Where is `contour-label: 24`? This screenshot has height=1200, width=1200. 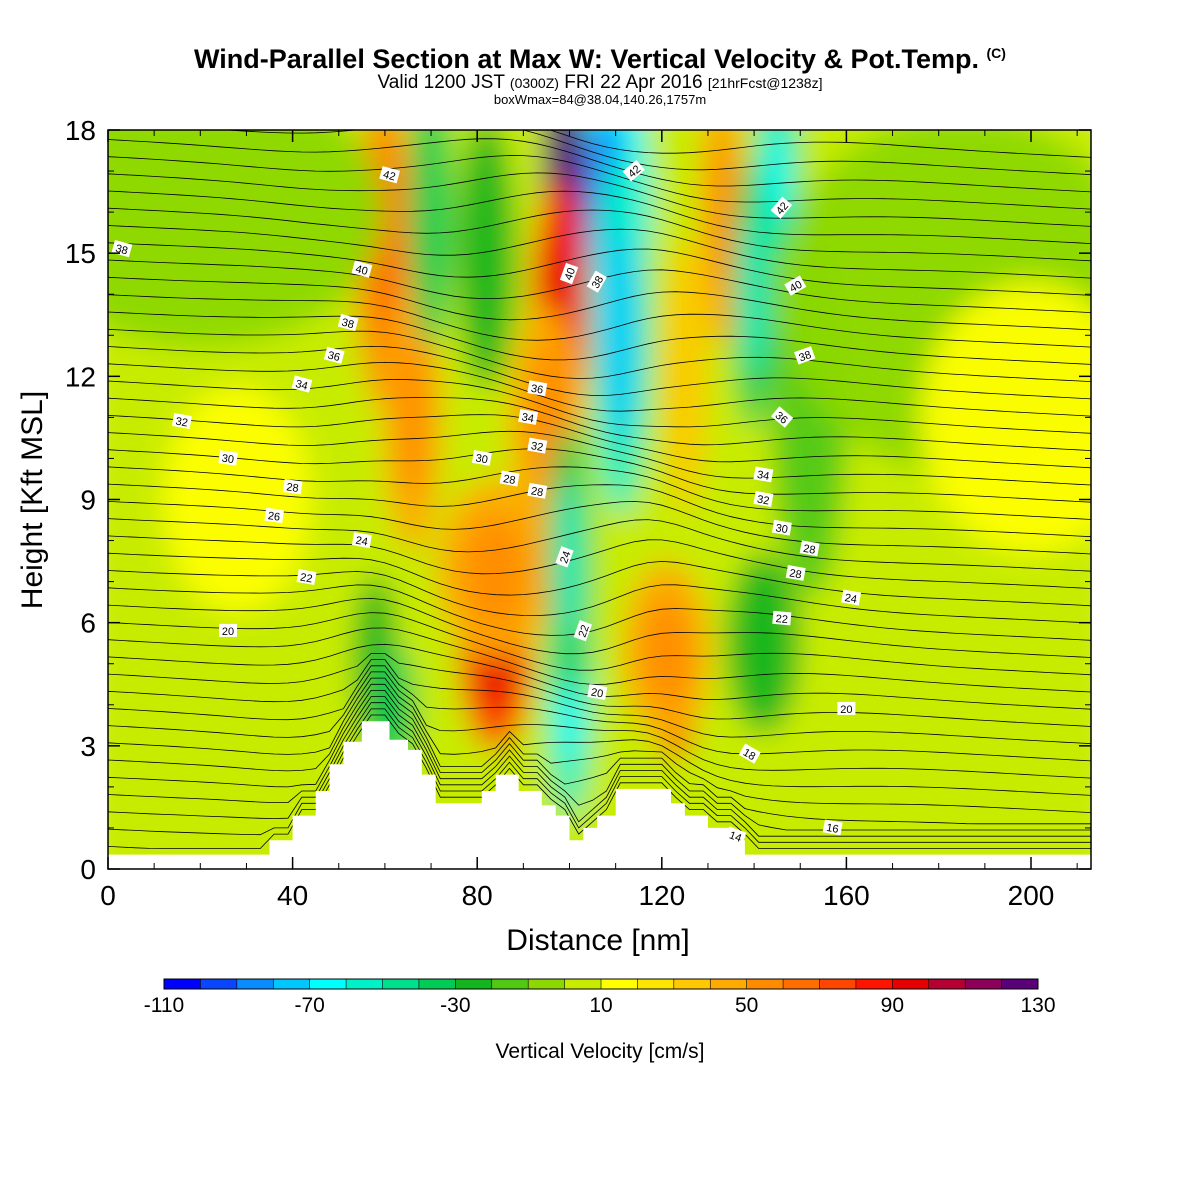
contour-label: 24 is located at coordinates (361, 540).